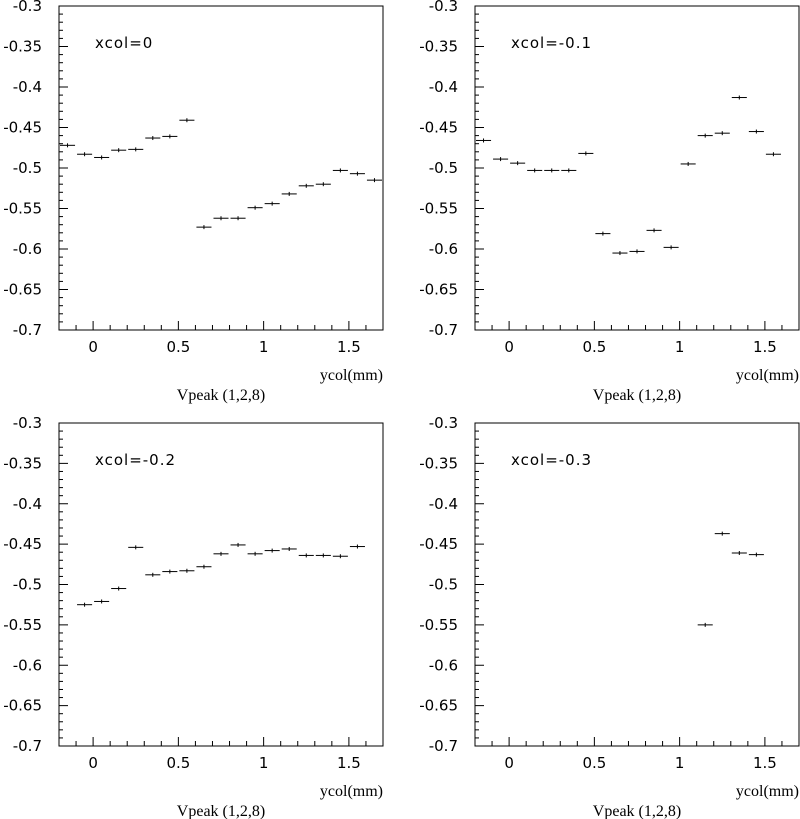 This screenshot has width=800, height=819. What do you see at coordinates (135, 460) in the screenshot?
I see `panel-annotation: xcol=-0.2` at bounding box center [135, 460].